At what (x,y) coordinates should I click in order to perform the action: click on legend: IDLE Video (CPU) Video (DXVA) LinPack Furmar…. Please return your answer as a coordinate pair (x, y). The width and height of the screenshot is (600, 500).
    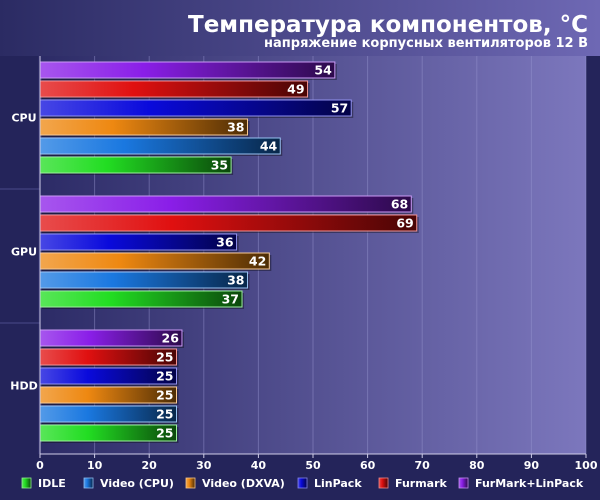
    Looking at the image, I should click on (302, 483).